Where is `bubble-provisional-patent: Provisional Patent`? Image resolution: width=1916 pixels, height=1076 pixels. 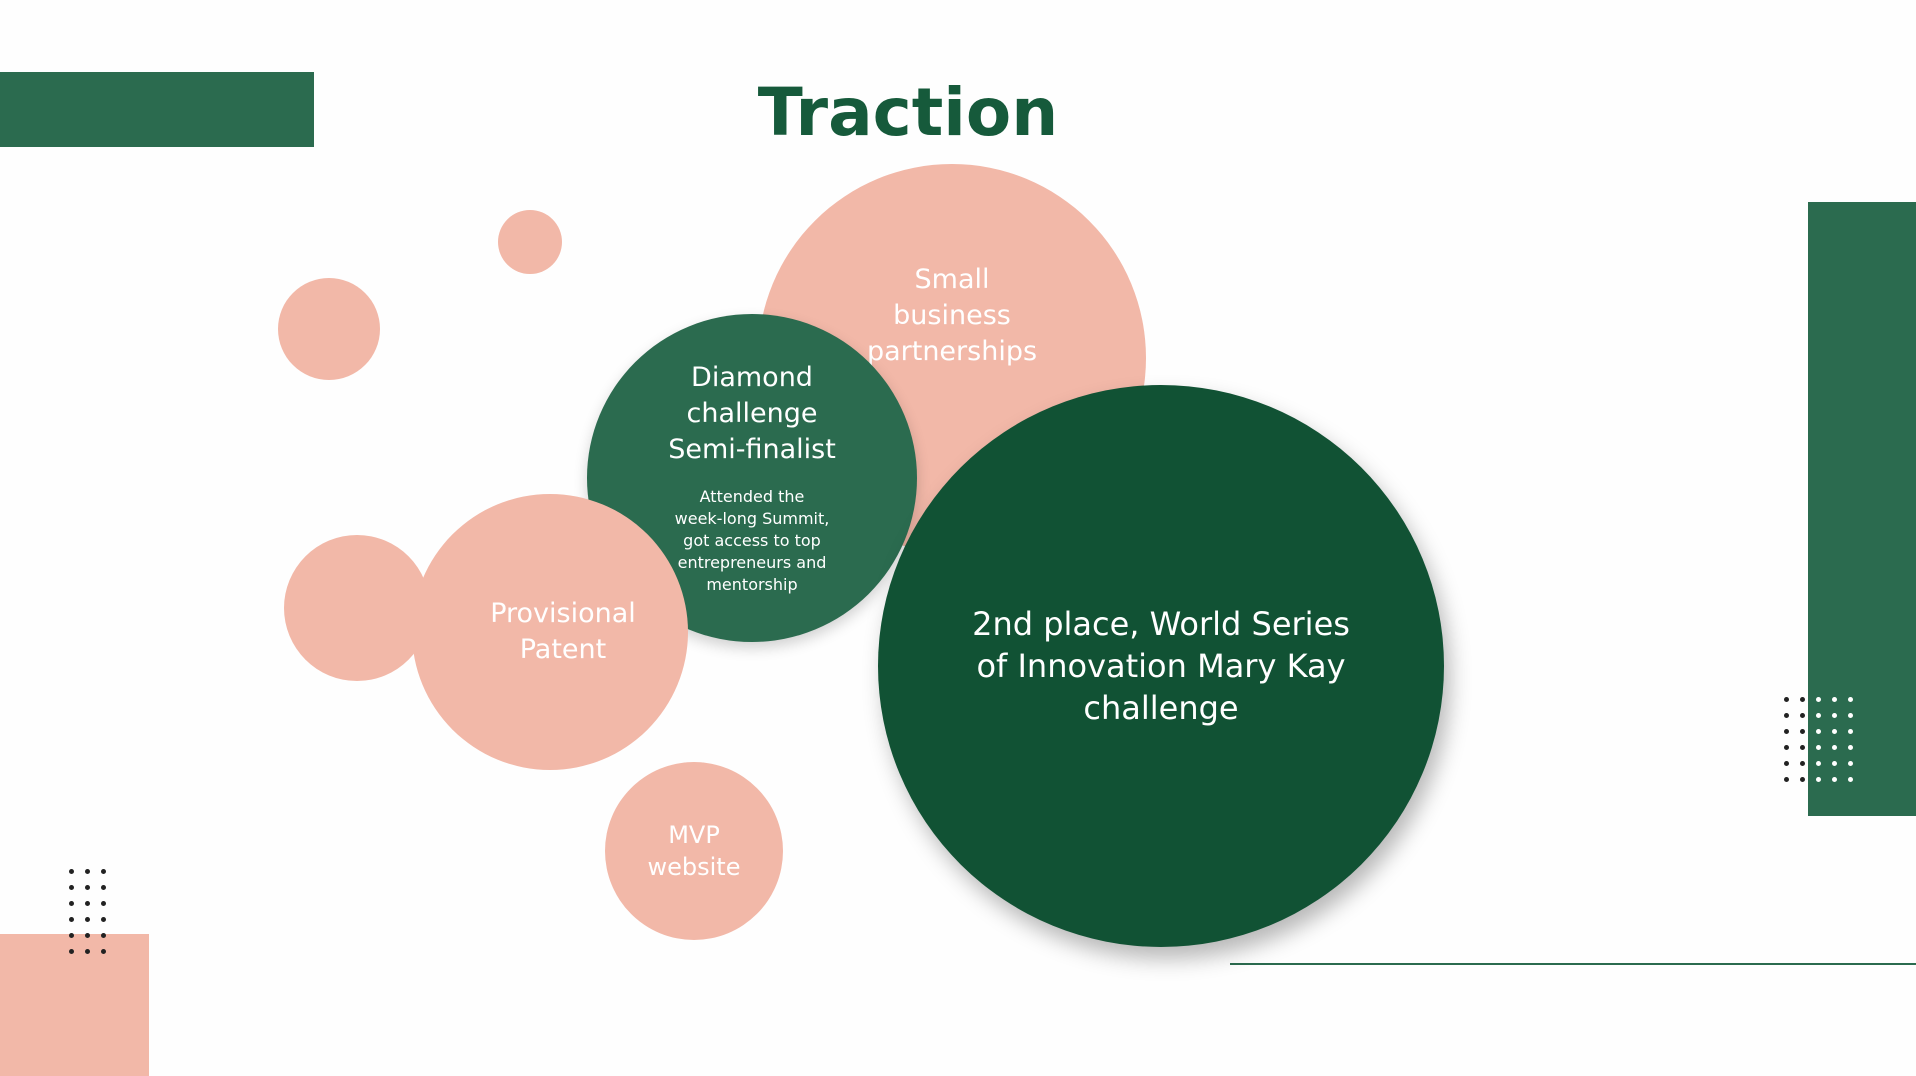
bubble-provisional-patent: Provisional Patent is located at coordinates (550, 632).